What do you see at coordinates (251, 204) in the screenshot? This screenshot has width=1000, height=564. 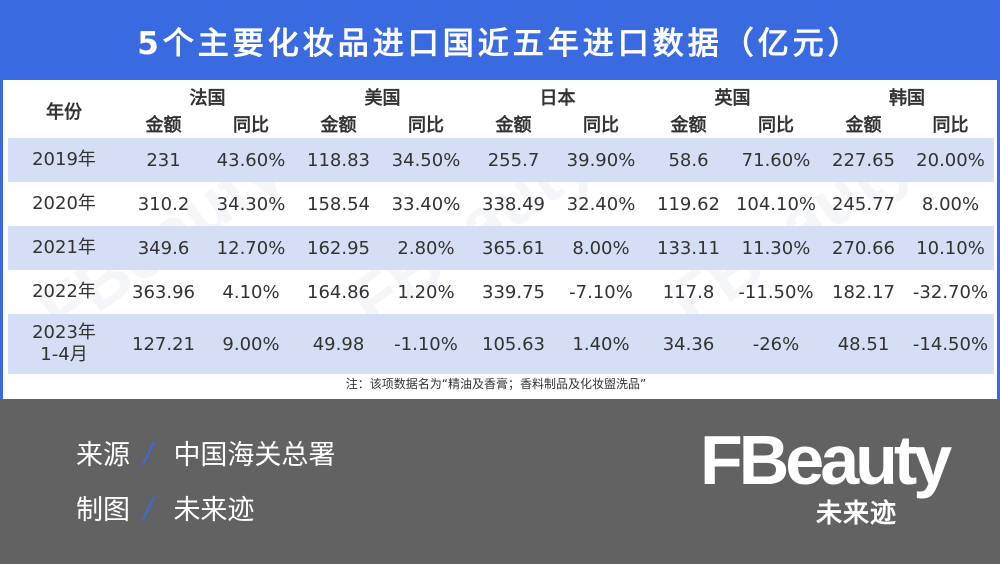 I see `yoy-cell: 34.30%` at bounding box center [251, 204].